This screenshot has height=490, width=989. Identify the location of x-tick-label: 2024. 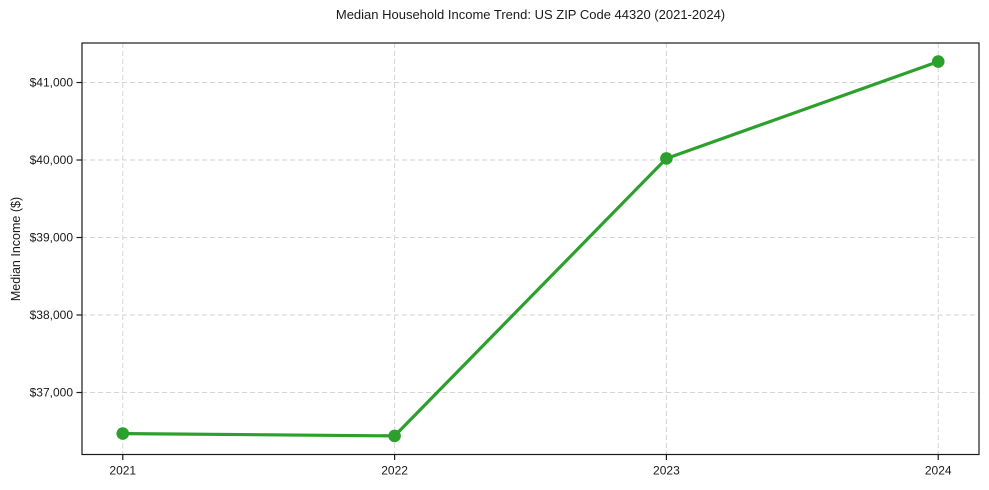
(938, 471).